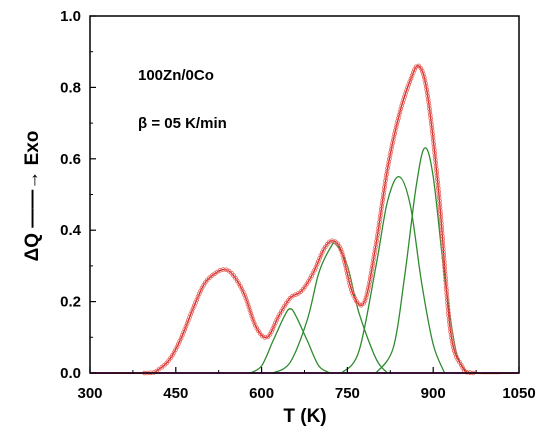  I want to click on y-tick-label: 0.8, so click(70, 87).